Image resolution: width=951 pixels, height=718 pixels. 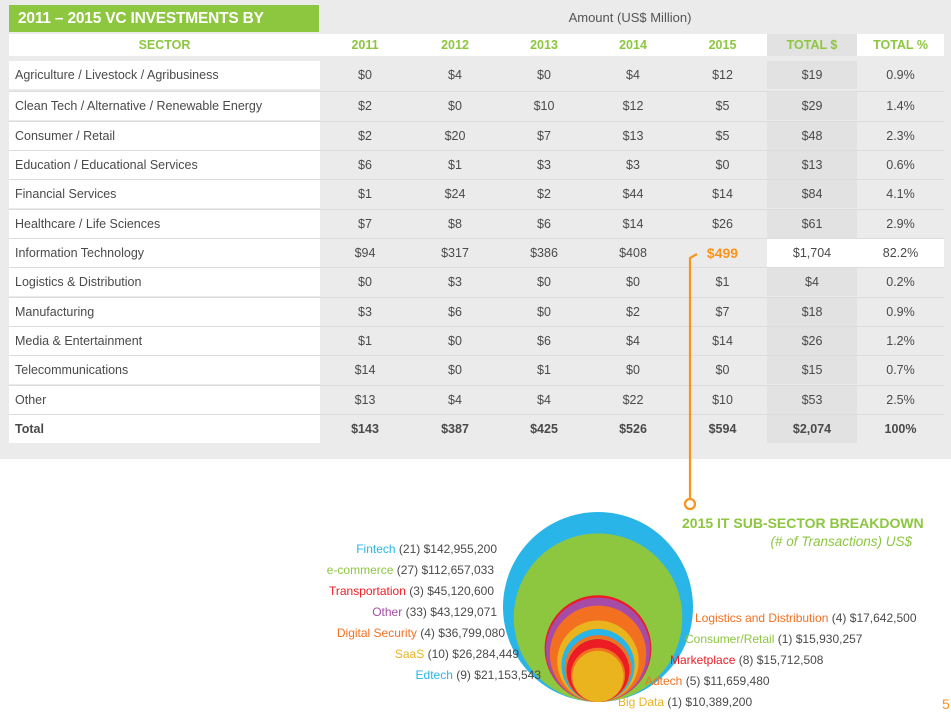 I want to click on legend-transportation: Transportation (3) $45,120,600, so click(x=411, y=591).